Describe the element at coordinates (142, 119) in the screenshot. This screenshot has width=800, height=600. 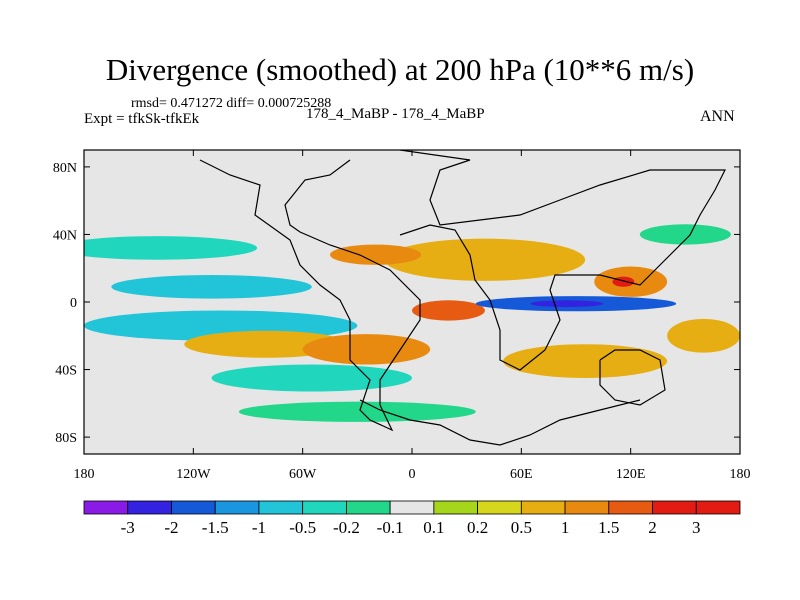
I see `experiment-label: Expt = tfkSk-tfkEk` at that location.